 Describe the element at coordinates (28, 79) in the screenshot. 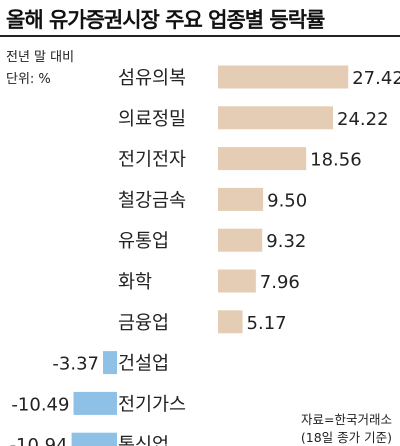

I see `unit-note: 단위: %` at that location.